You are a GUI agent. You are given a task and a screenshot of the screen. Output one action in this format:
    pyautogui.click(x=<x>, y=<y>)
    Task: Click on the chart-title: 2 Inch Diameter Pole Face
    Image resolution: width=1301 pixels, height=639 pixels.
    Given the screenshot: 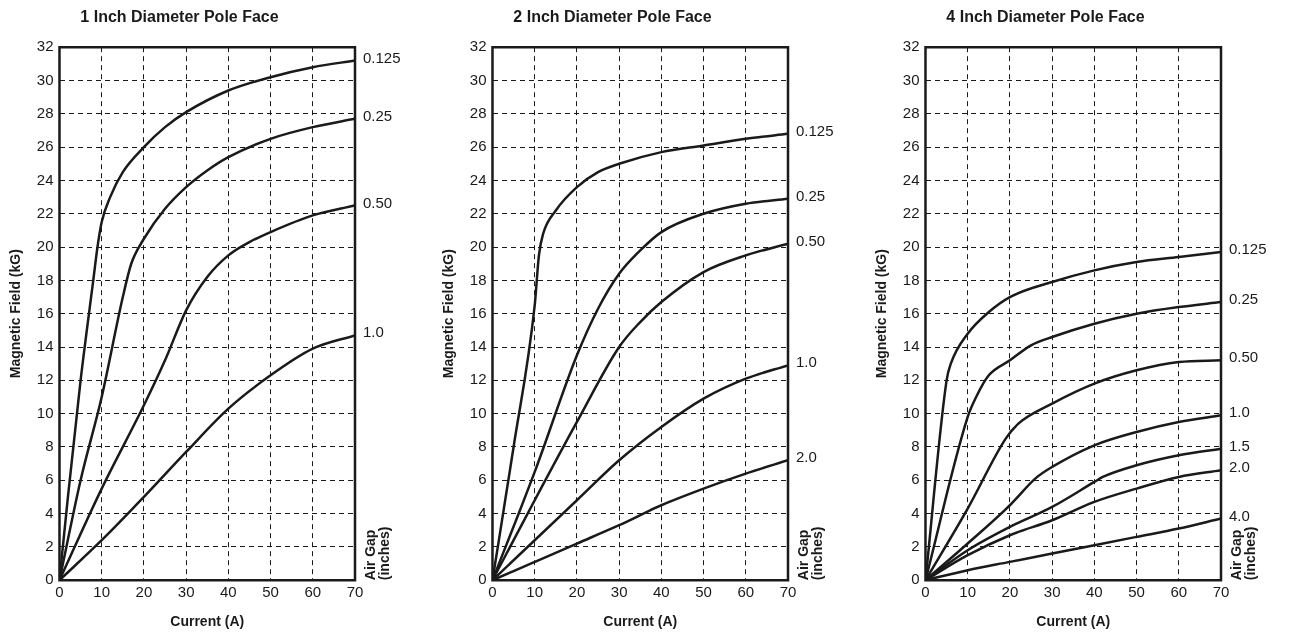 What is the action you would take?
    pyautogui.click(x=612, y=17)
    